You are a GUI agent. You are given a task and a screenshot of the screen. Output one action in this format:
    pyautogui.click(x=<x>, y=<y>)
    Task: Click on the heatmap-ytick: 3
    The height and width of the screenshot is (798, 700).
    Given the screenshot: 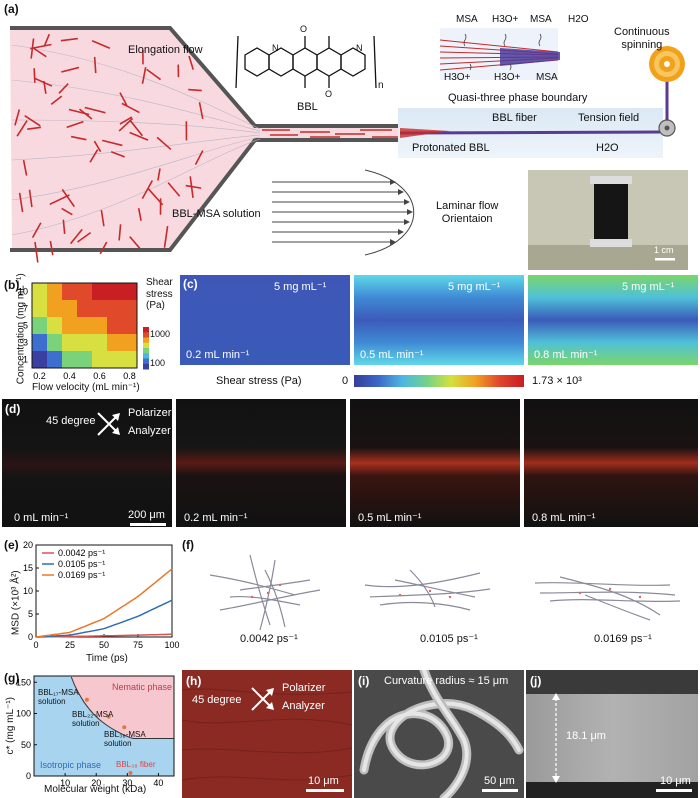 What is the action you would take?
    pyautogui.click(x=25, y=343)
    